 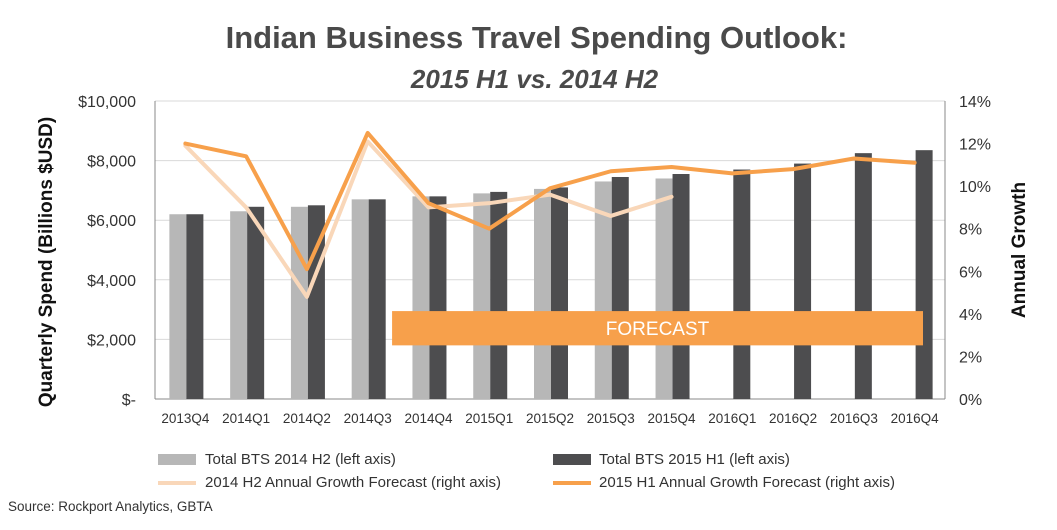 I want to click on left-tick-label: $4,000, so click(x=111, y=281).